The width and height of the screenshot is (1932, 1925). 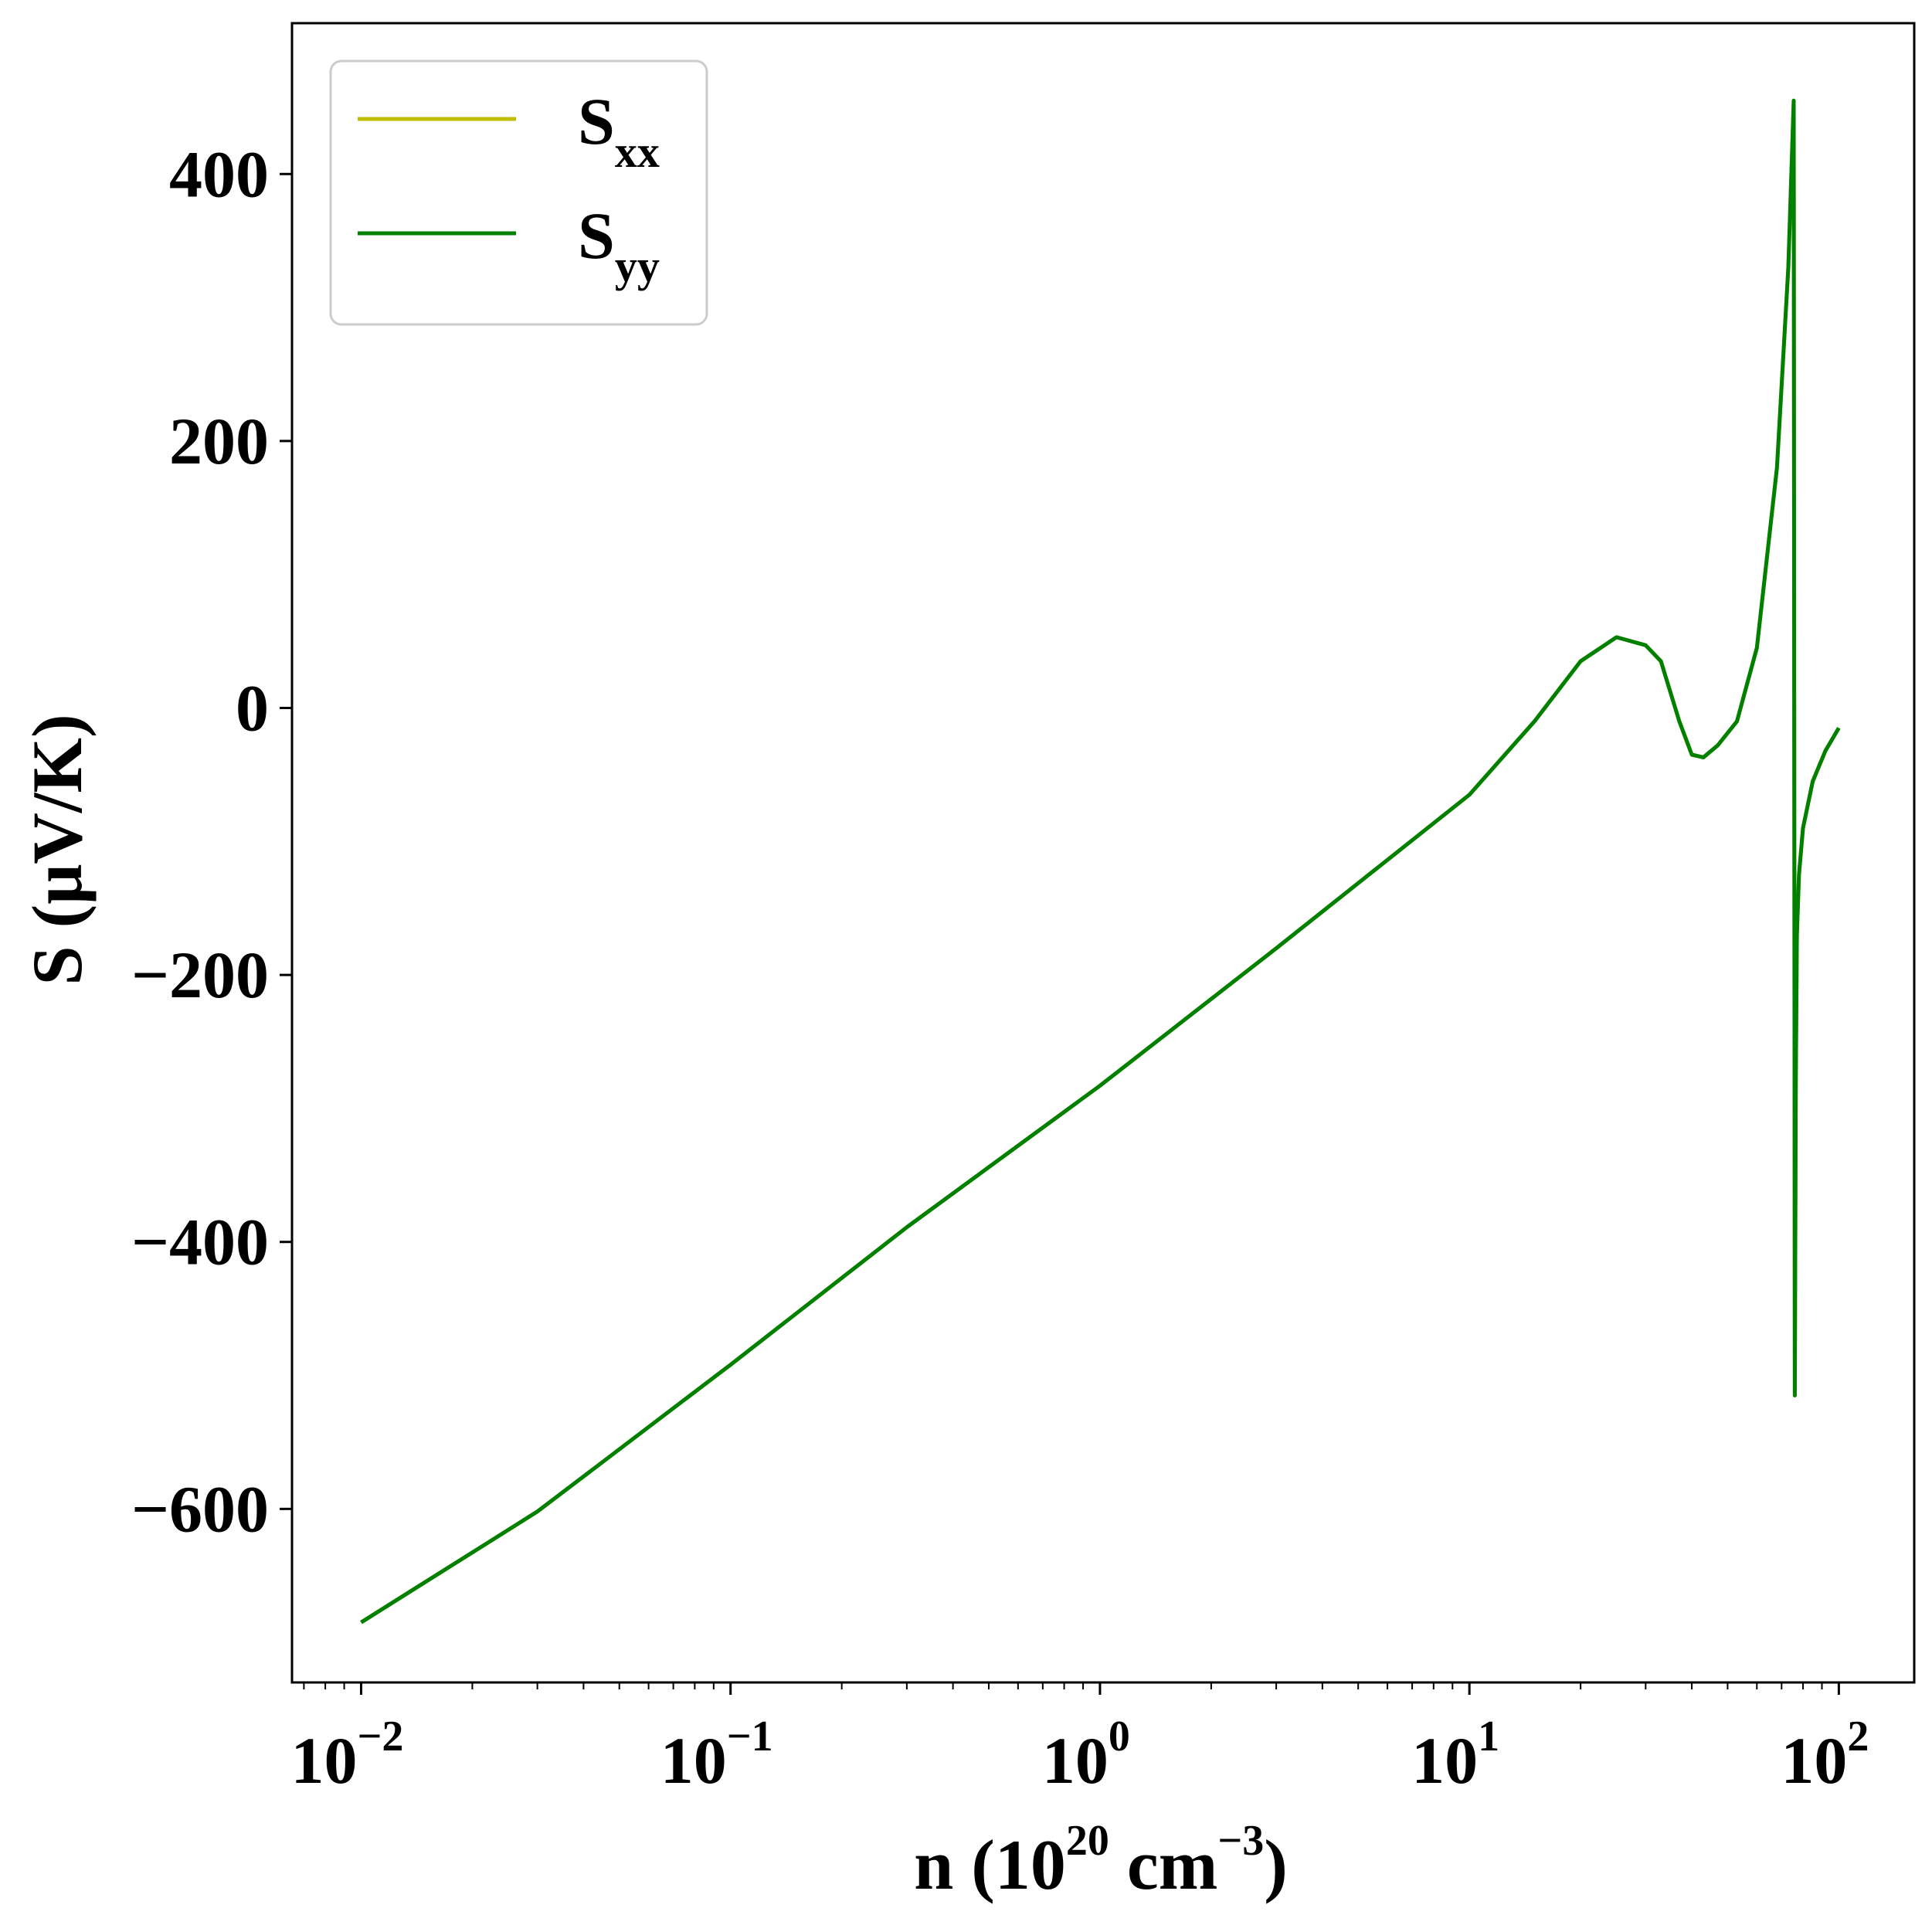 What do you see at coordinates (1163, 1864) in the screenshot?
I see `x-axis-label-mid: cm` at bounding box center [1163, 1864].